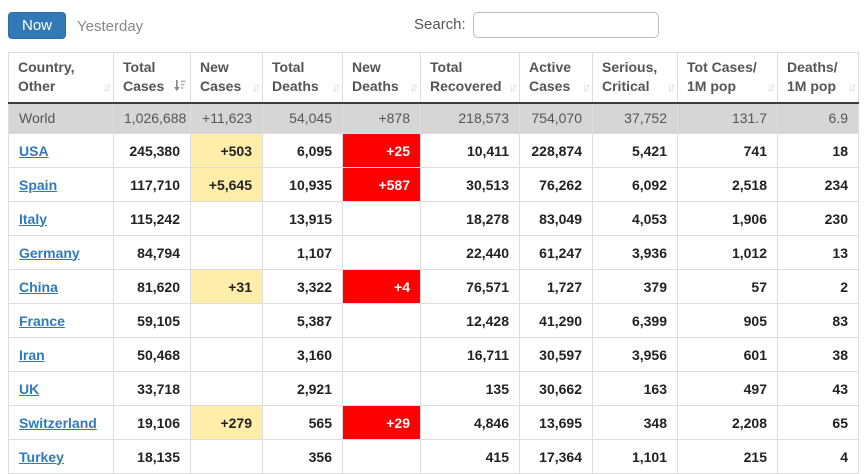  I want to click on country-link: France, so click(42, 320).